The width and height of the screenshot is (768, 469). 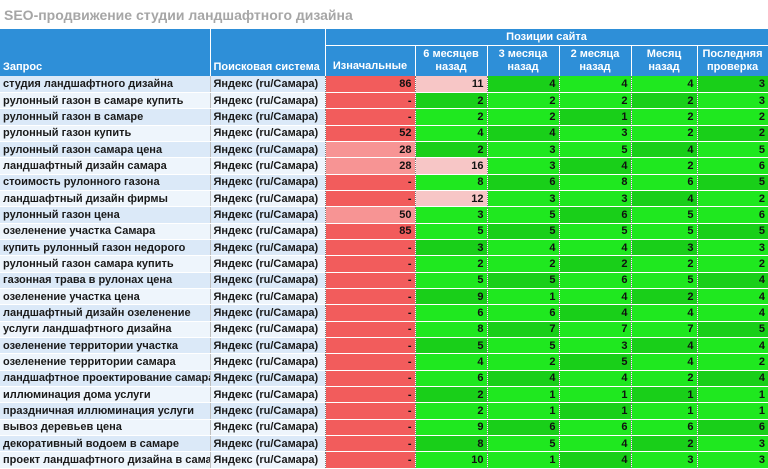 I want to click on position-cell: 7, so click(x=522, y=330).